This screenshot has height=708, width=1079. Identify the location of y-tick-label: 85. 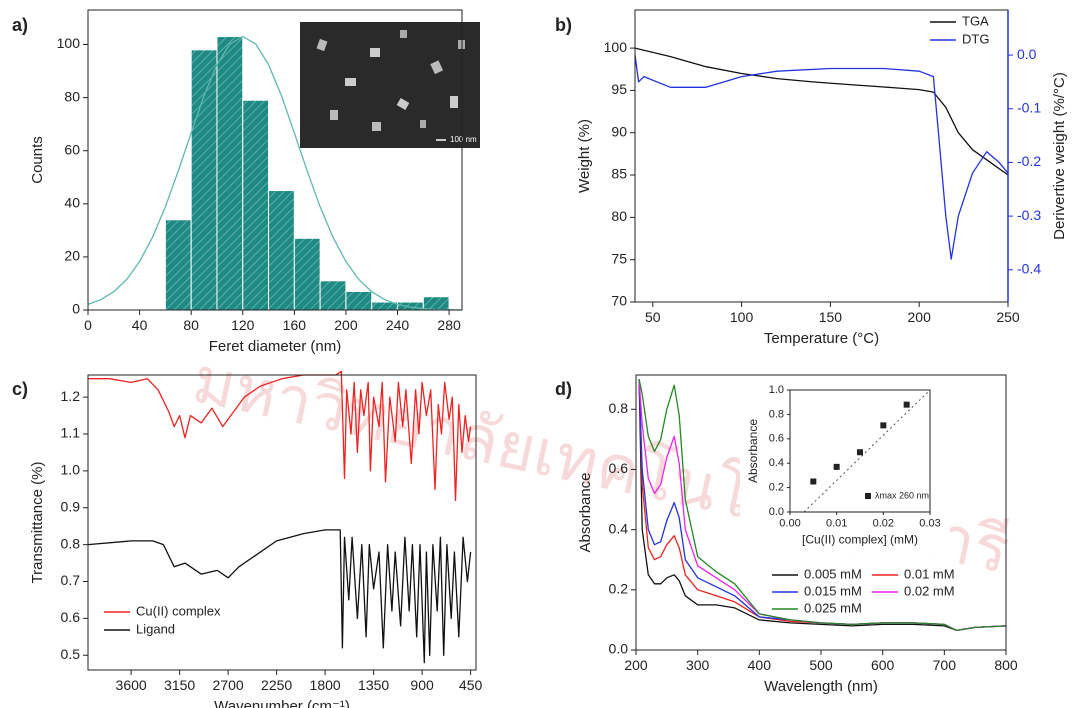
(619, 174).